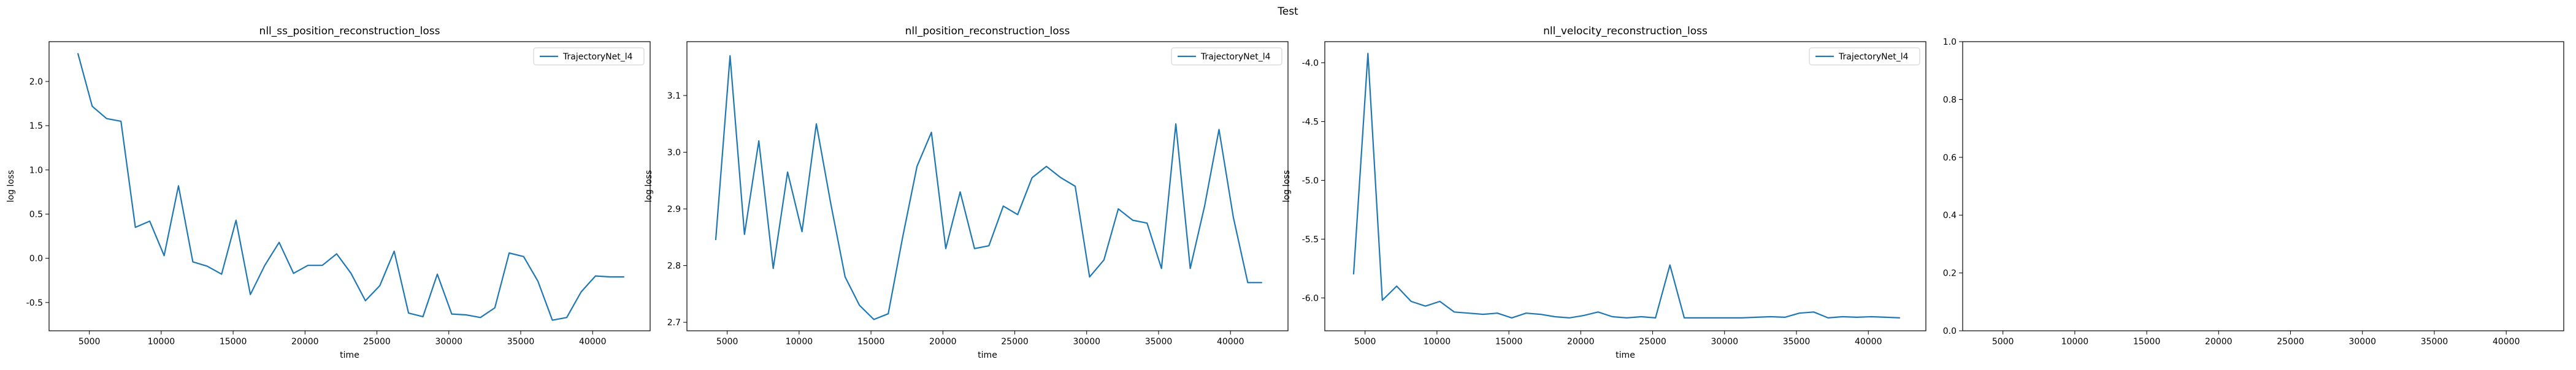 Image resolution: width=2576 pixels, height=370 pixels. Describe the element at coordinates (1950, 216) in the screenshot. I see `y-tick-label: 0.4` at that location.